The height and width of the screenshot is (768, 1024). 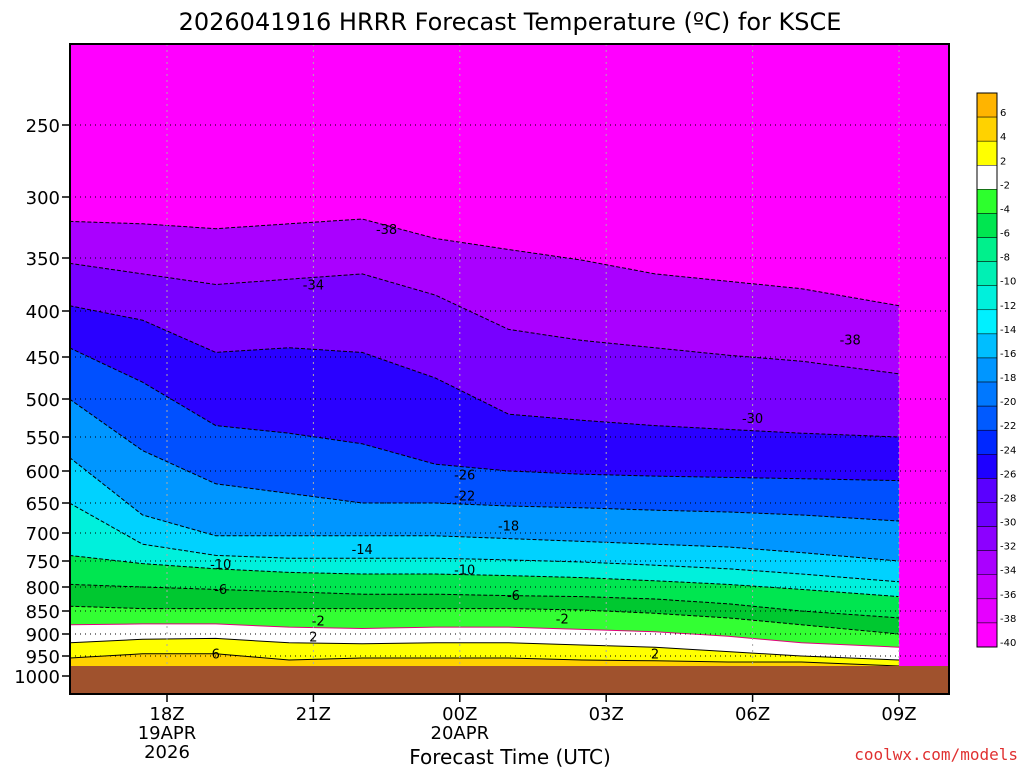 I want to click on colorbar-label: -38, so click(x=1008, y=619).